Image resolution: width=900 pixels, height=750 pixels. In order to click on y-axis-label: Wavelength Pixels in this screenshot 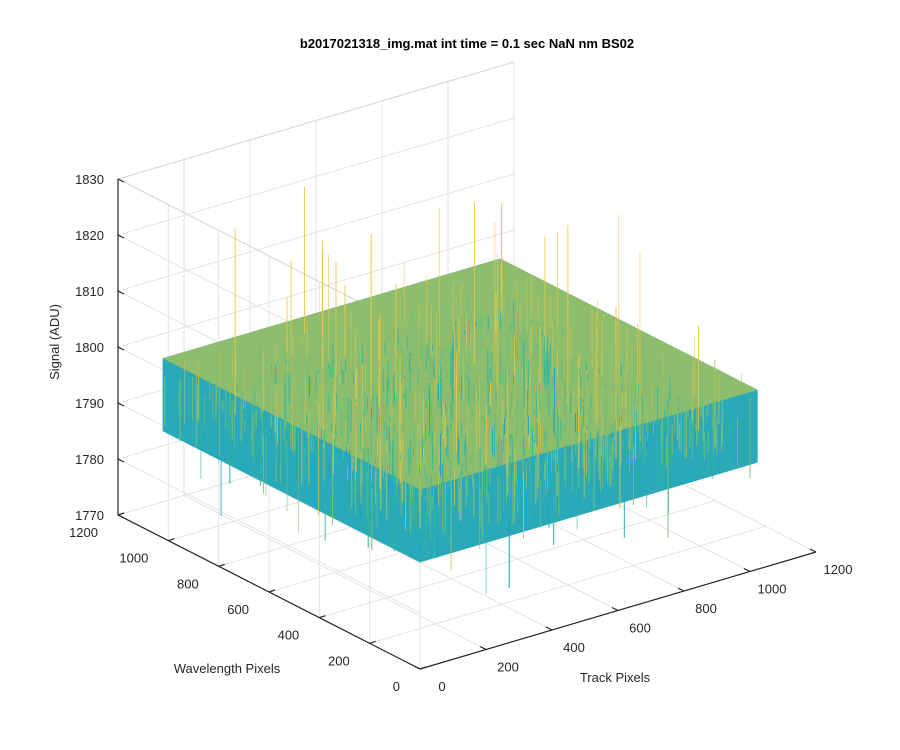, I will do `click(227, 668)`.